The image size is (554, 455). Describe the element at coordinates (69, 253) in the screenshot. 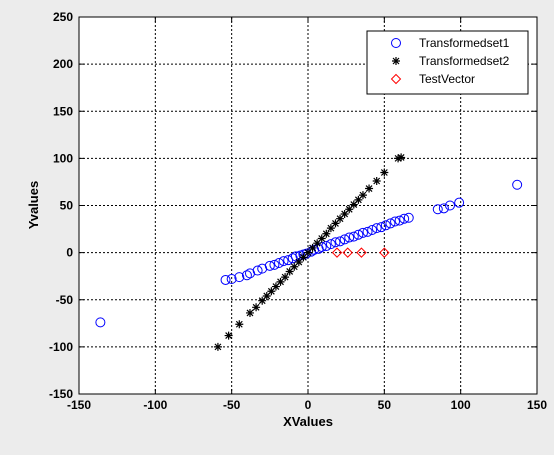

I see `y-tick-label: 0` at that location.